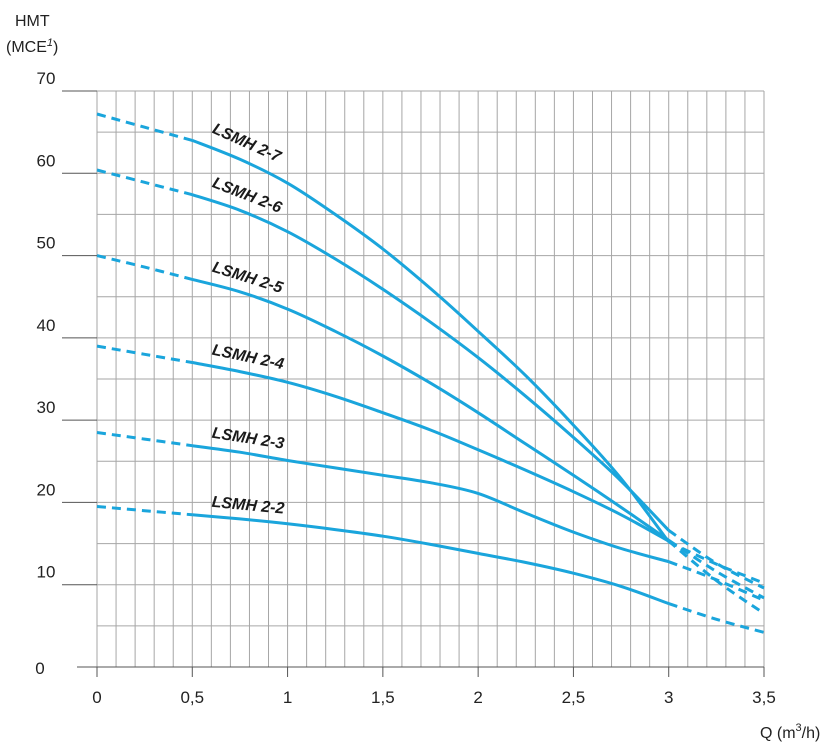  I want to click on x-axis-title: Q (m3/h), so click(790, 732).